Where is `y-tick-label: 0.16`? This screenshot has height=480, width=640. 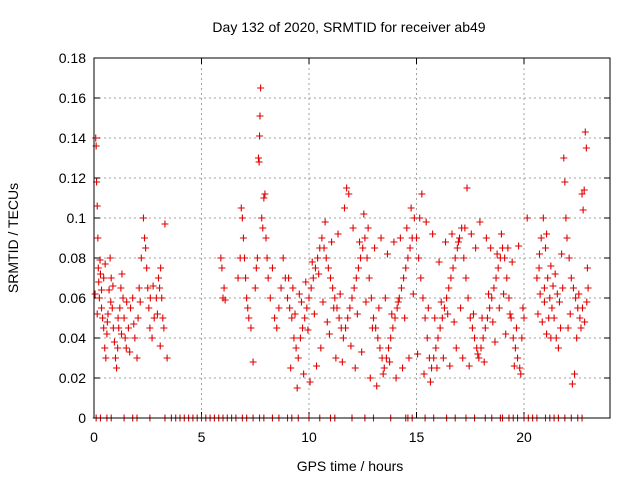
y-tick-label: 0.16 is located at coordinates (72, 98).